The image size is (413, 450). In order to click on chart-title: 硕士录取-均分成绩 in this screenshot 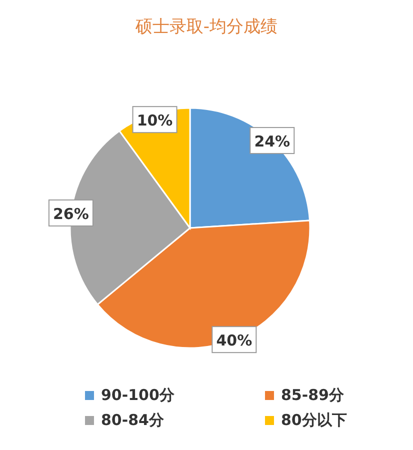, I will do `click(206, 27)`.